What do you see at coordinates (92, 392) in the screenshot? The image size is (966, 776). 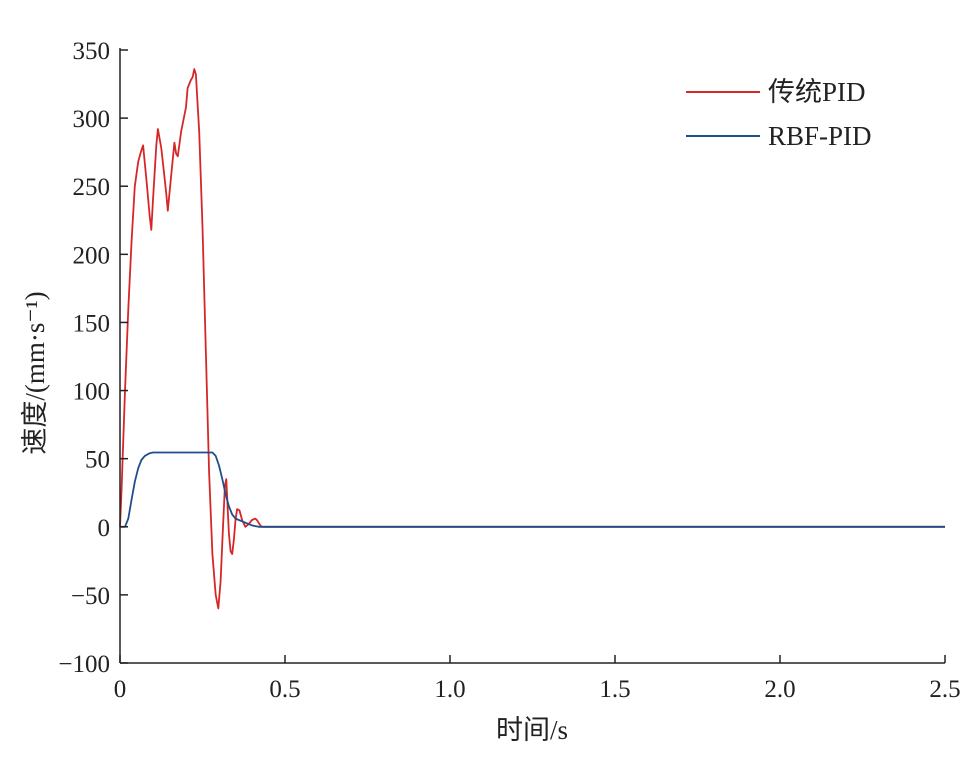 I see `y-tick-label: 100` at bounding box center [92, 392].